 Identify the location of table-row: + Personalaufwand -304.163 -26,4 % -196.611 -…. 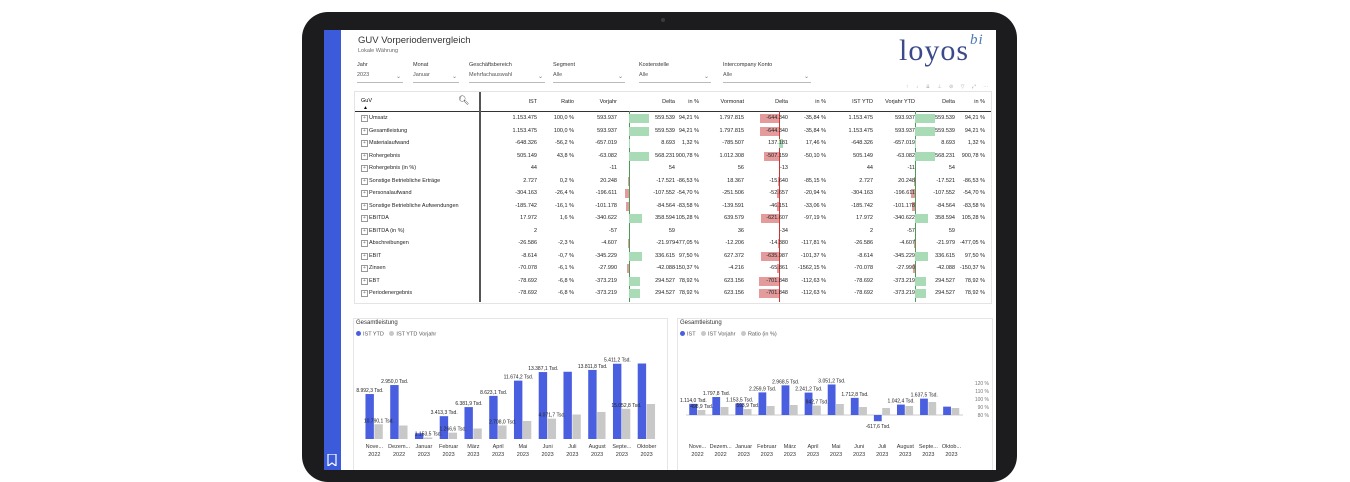
(673, 194).